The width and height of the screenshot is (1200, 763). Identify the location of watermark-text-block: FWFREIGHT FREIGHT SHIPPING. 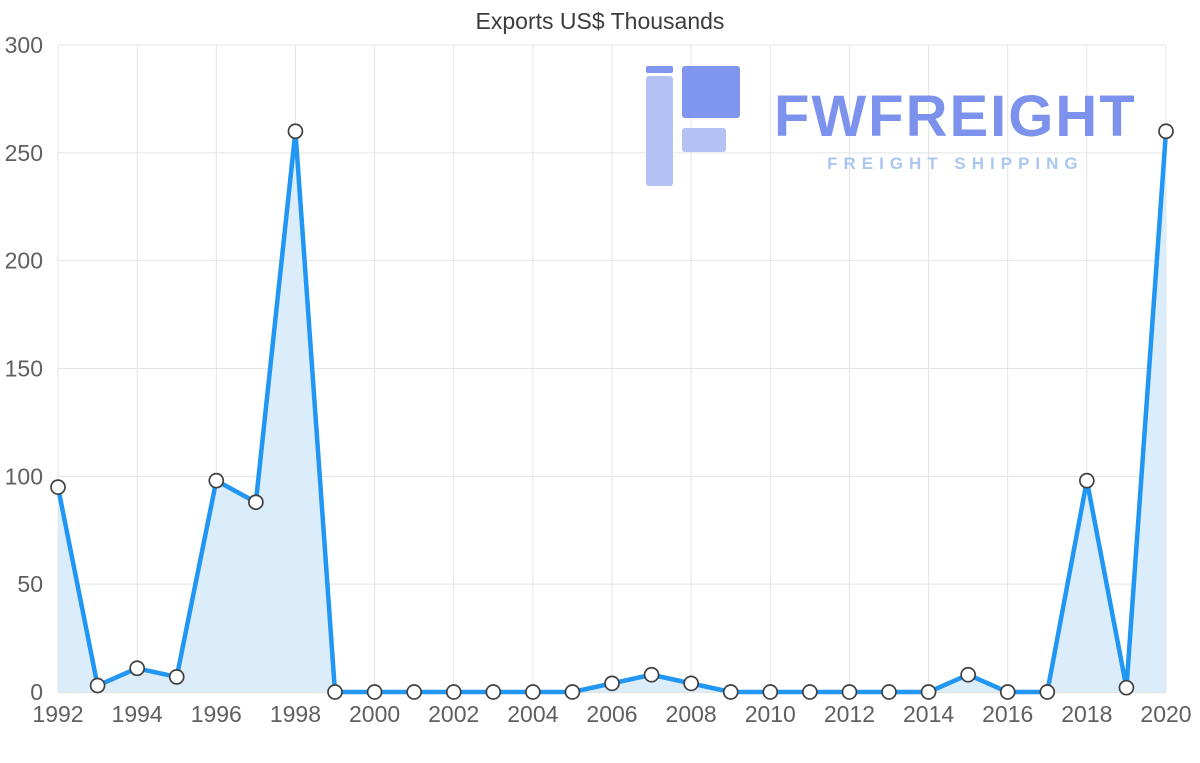
(955, 120).